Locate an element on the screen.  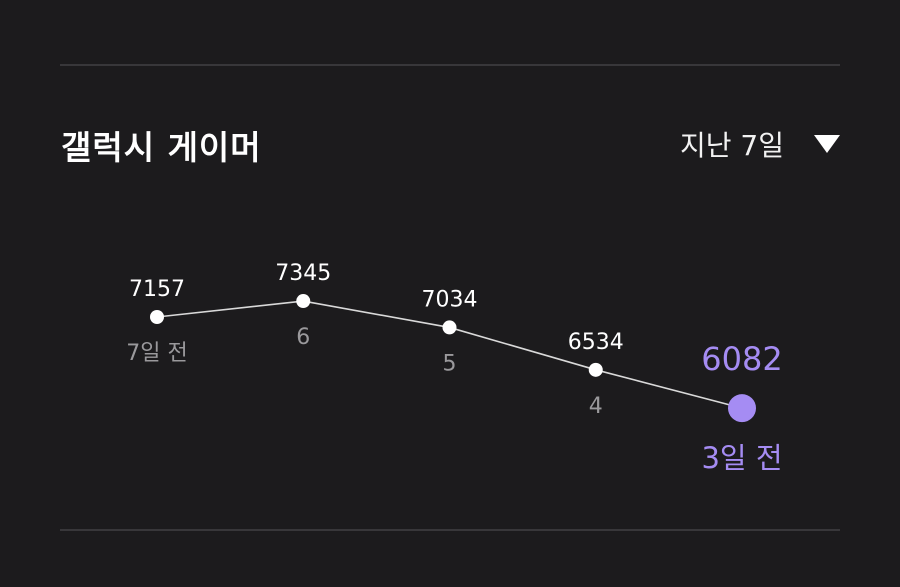
value-label: 6534 is located at coordinates (596, 342).